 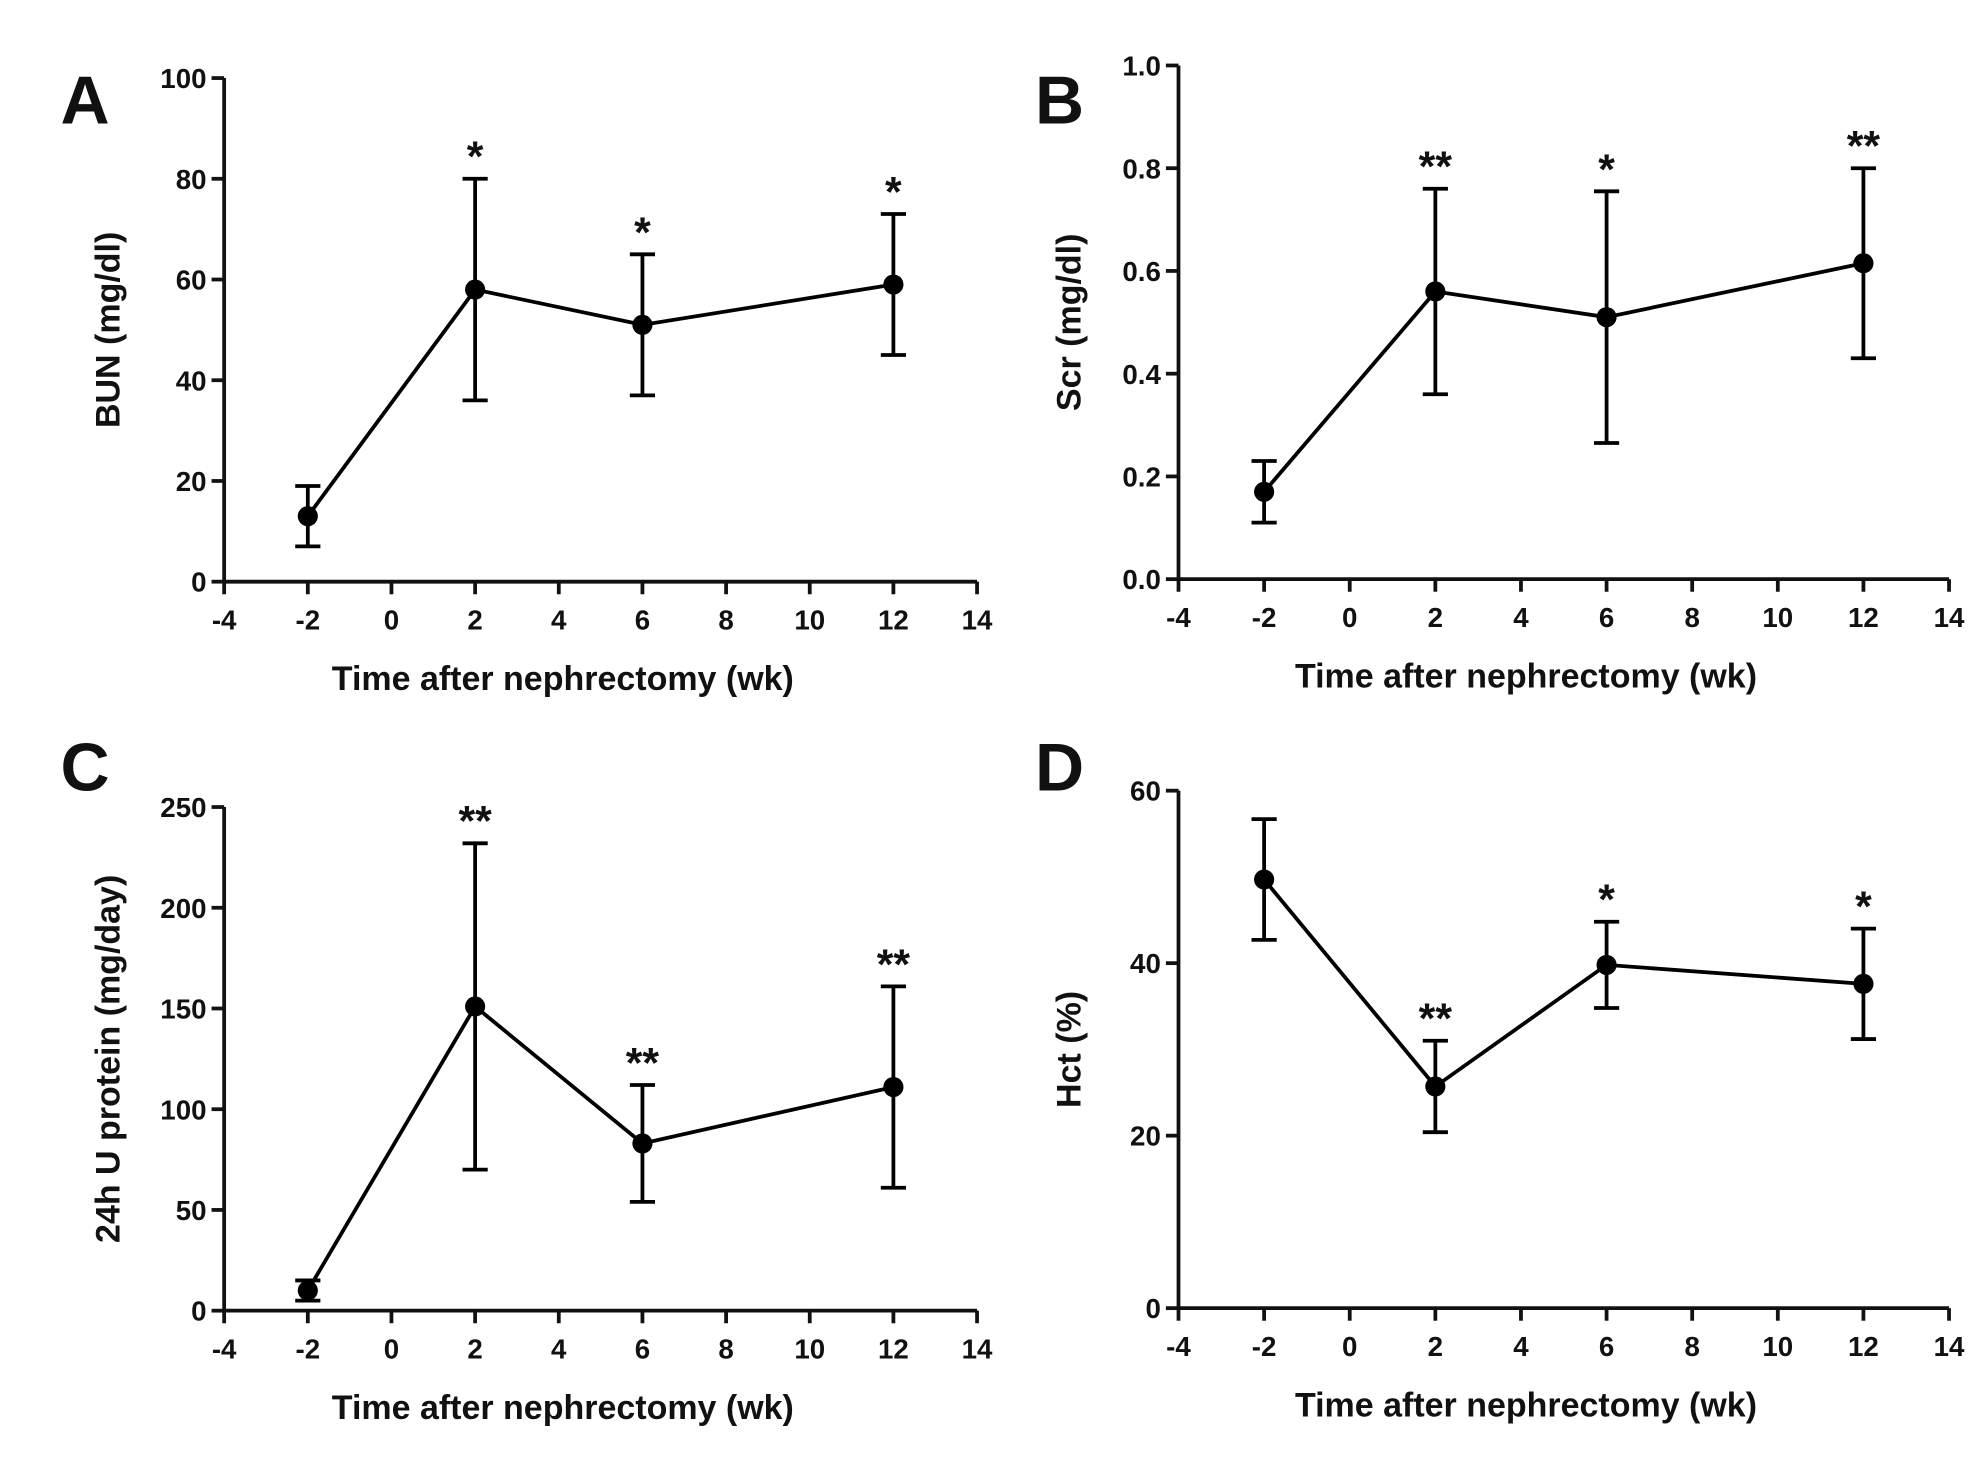 I want to click on panel-letter: C, so click(x=84, y=768).